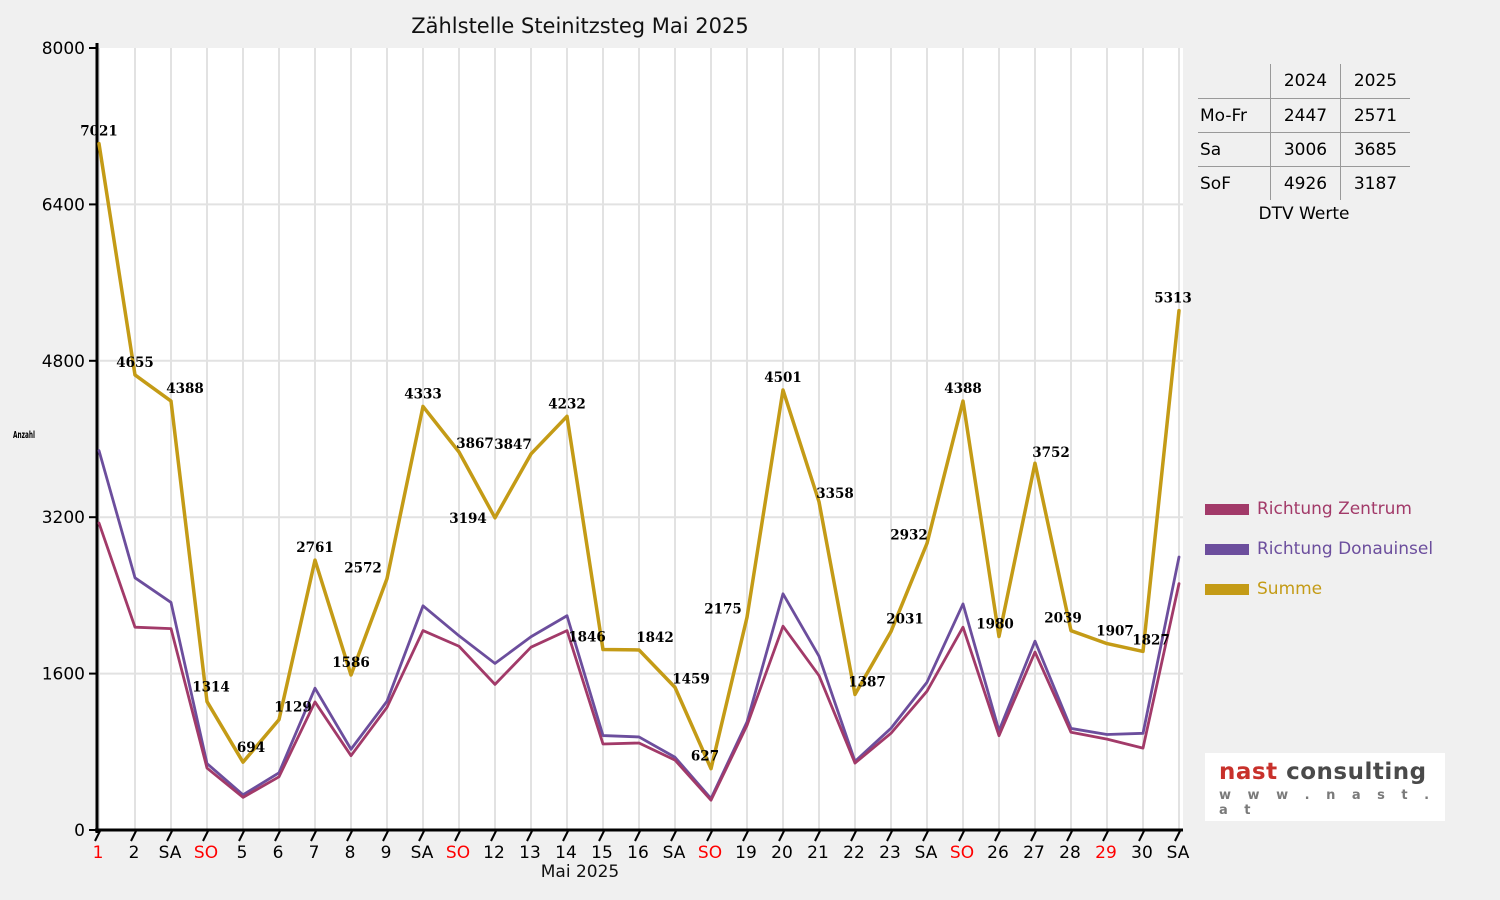 This screenshot has width=1500, height=900. What do you see at coordinates (1305, 81) in the screenshot?
I see `table-header-2024: 2024` at bounding box center [1305, 81].